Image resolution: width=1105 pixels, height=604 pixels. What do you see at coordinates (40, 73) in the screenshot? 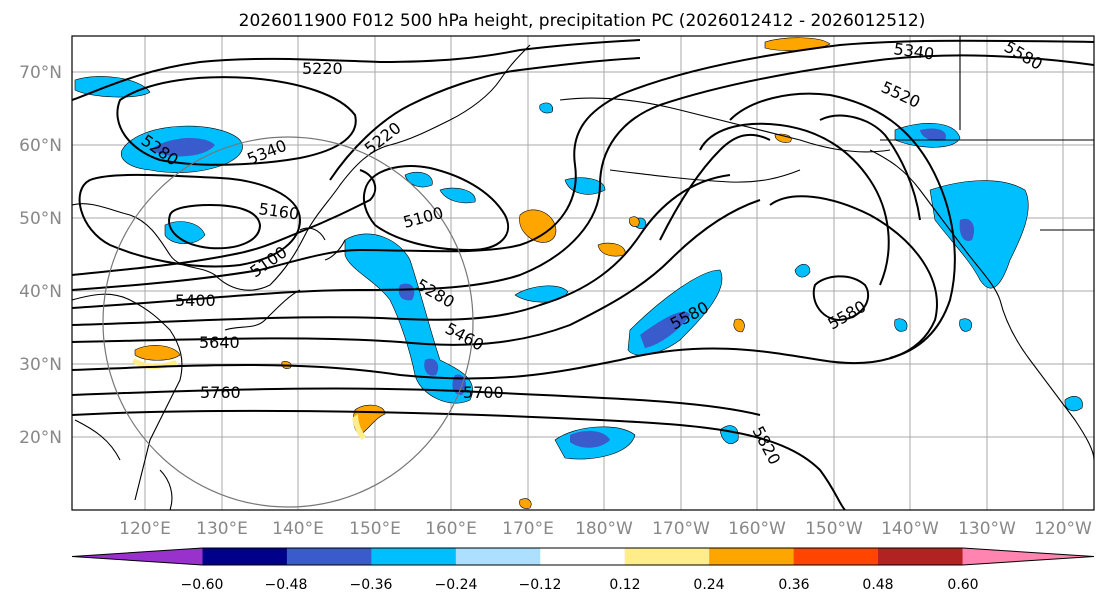
I see `lat-label: 70°N` at bounding box center [40, 73].